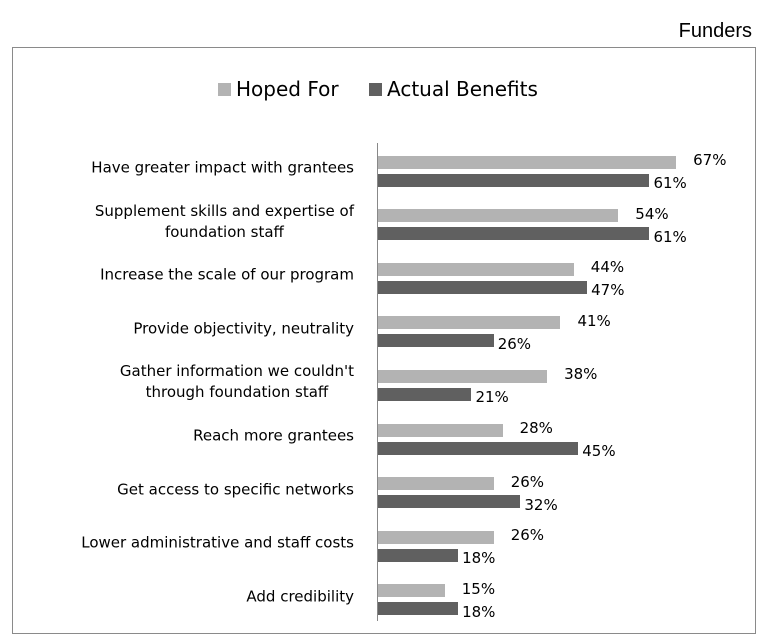 The width and height of the screenshot is (764, 641). What do you see at coordinates (599, 451) in the screenshot?
I see `value-label: 45%` at bounding box center [599, 451].